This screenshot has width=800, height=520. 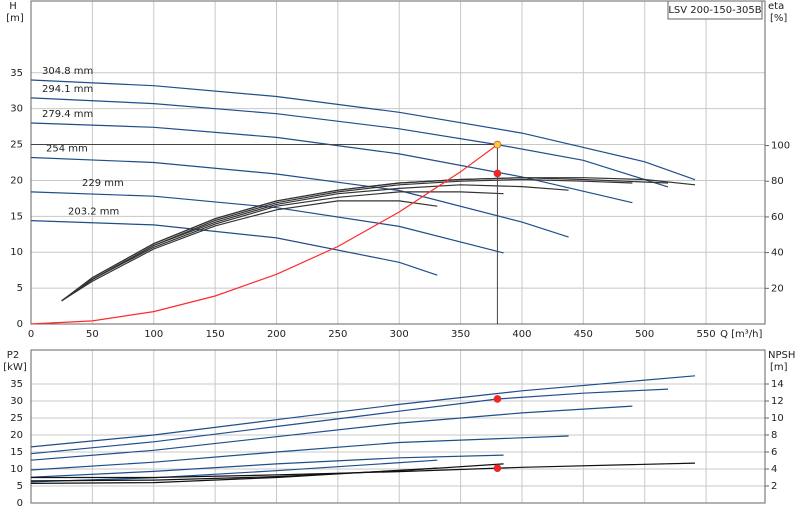 What do you see at coordinates (781, 355) in the screenshot?
I see `y2-axis-label: NPSH` at bounding box center [781, 355].